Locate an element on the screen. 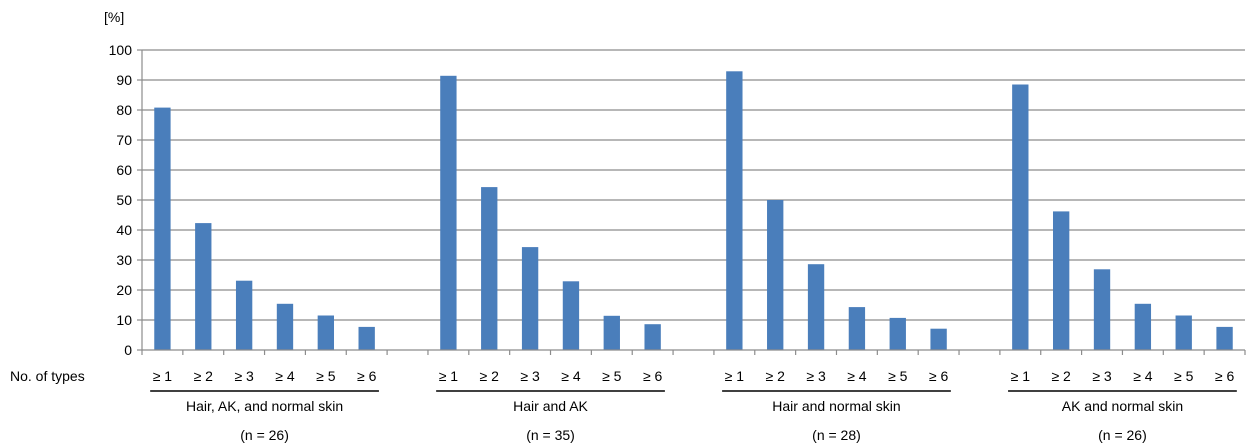 The width and height of the screenshot is (1256, 446). y-tick-label: 30 is located at coordinates (124, 260).